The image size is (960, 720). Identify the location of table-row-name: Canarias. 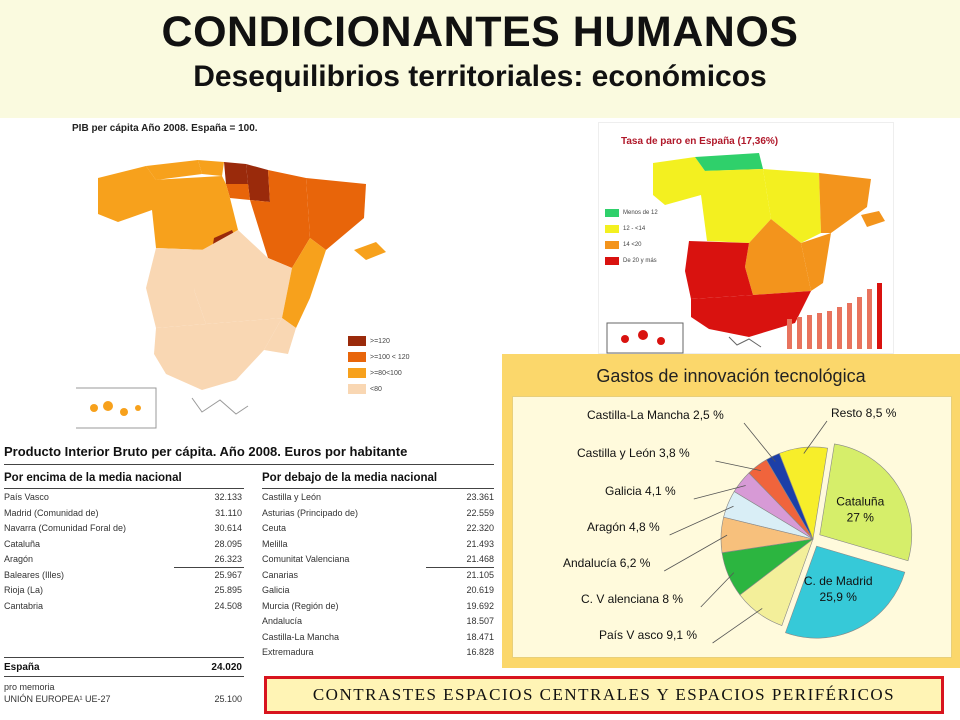
(280, 574).